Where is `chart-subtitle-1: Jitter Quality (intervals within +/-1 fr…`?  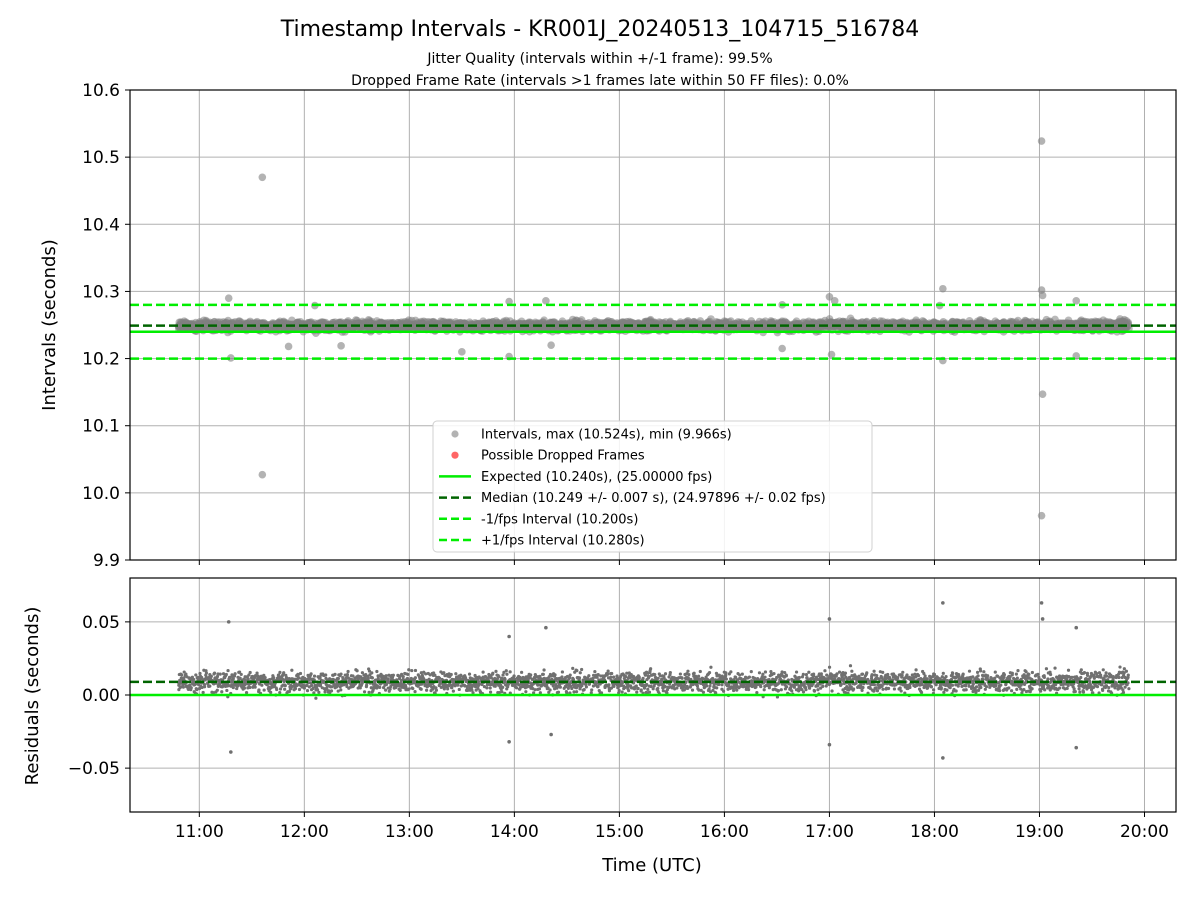
chart-subtitle-1: Jitter Quality (intervals within +/-1 fr… is located at coordinates (599, 59).